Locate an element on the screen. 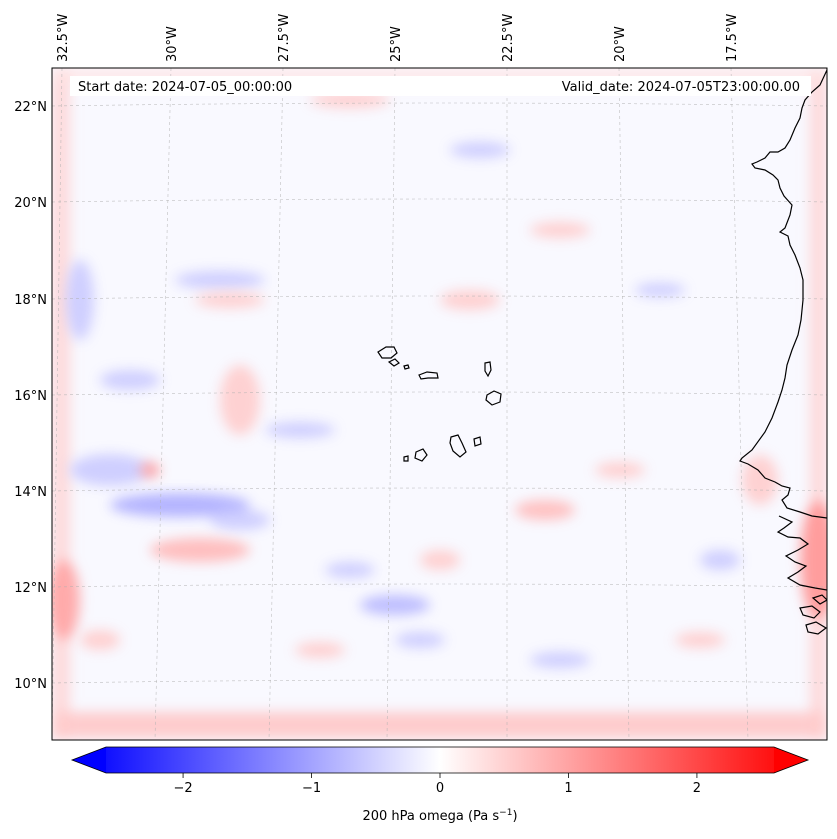  valid-date-label: Valid_date: 2024-07-05T23:00:00.00 is located at coordinates (681, 87).